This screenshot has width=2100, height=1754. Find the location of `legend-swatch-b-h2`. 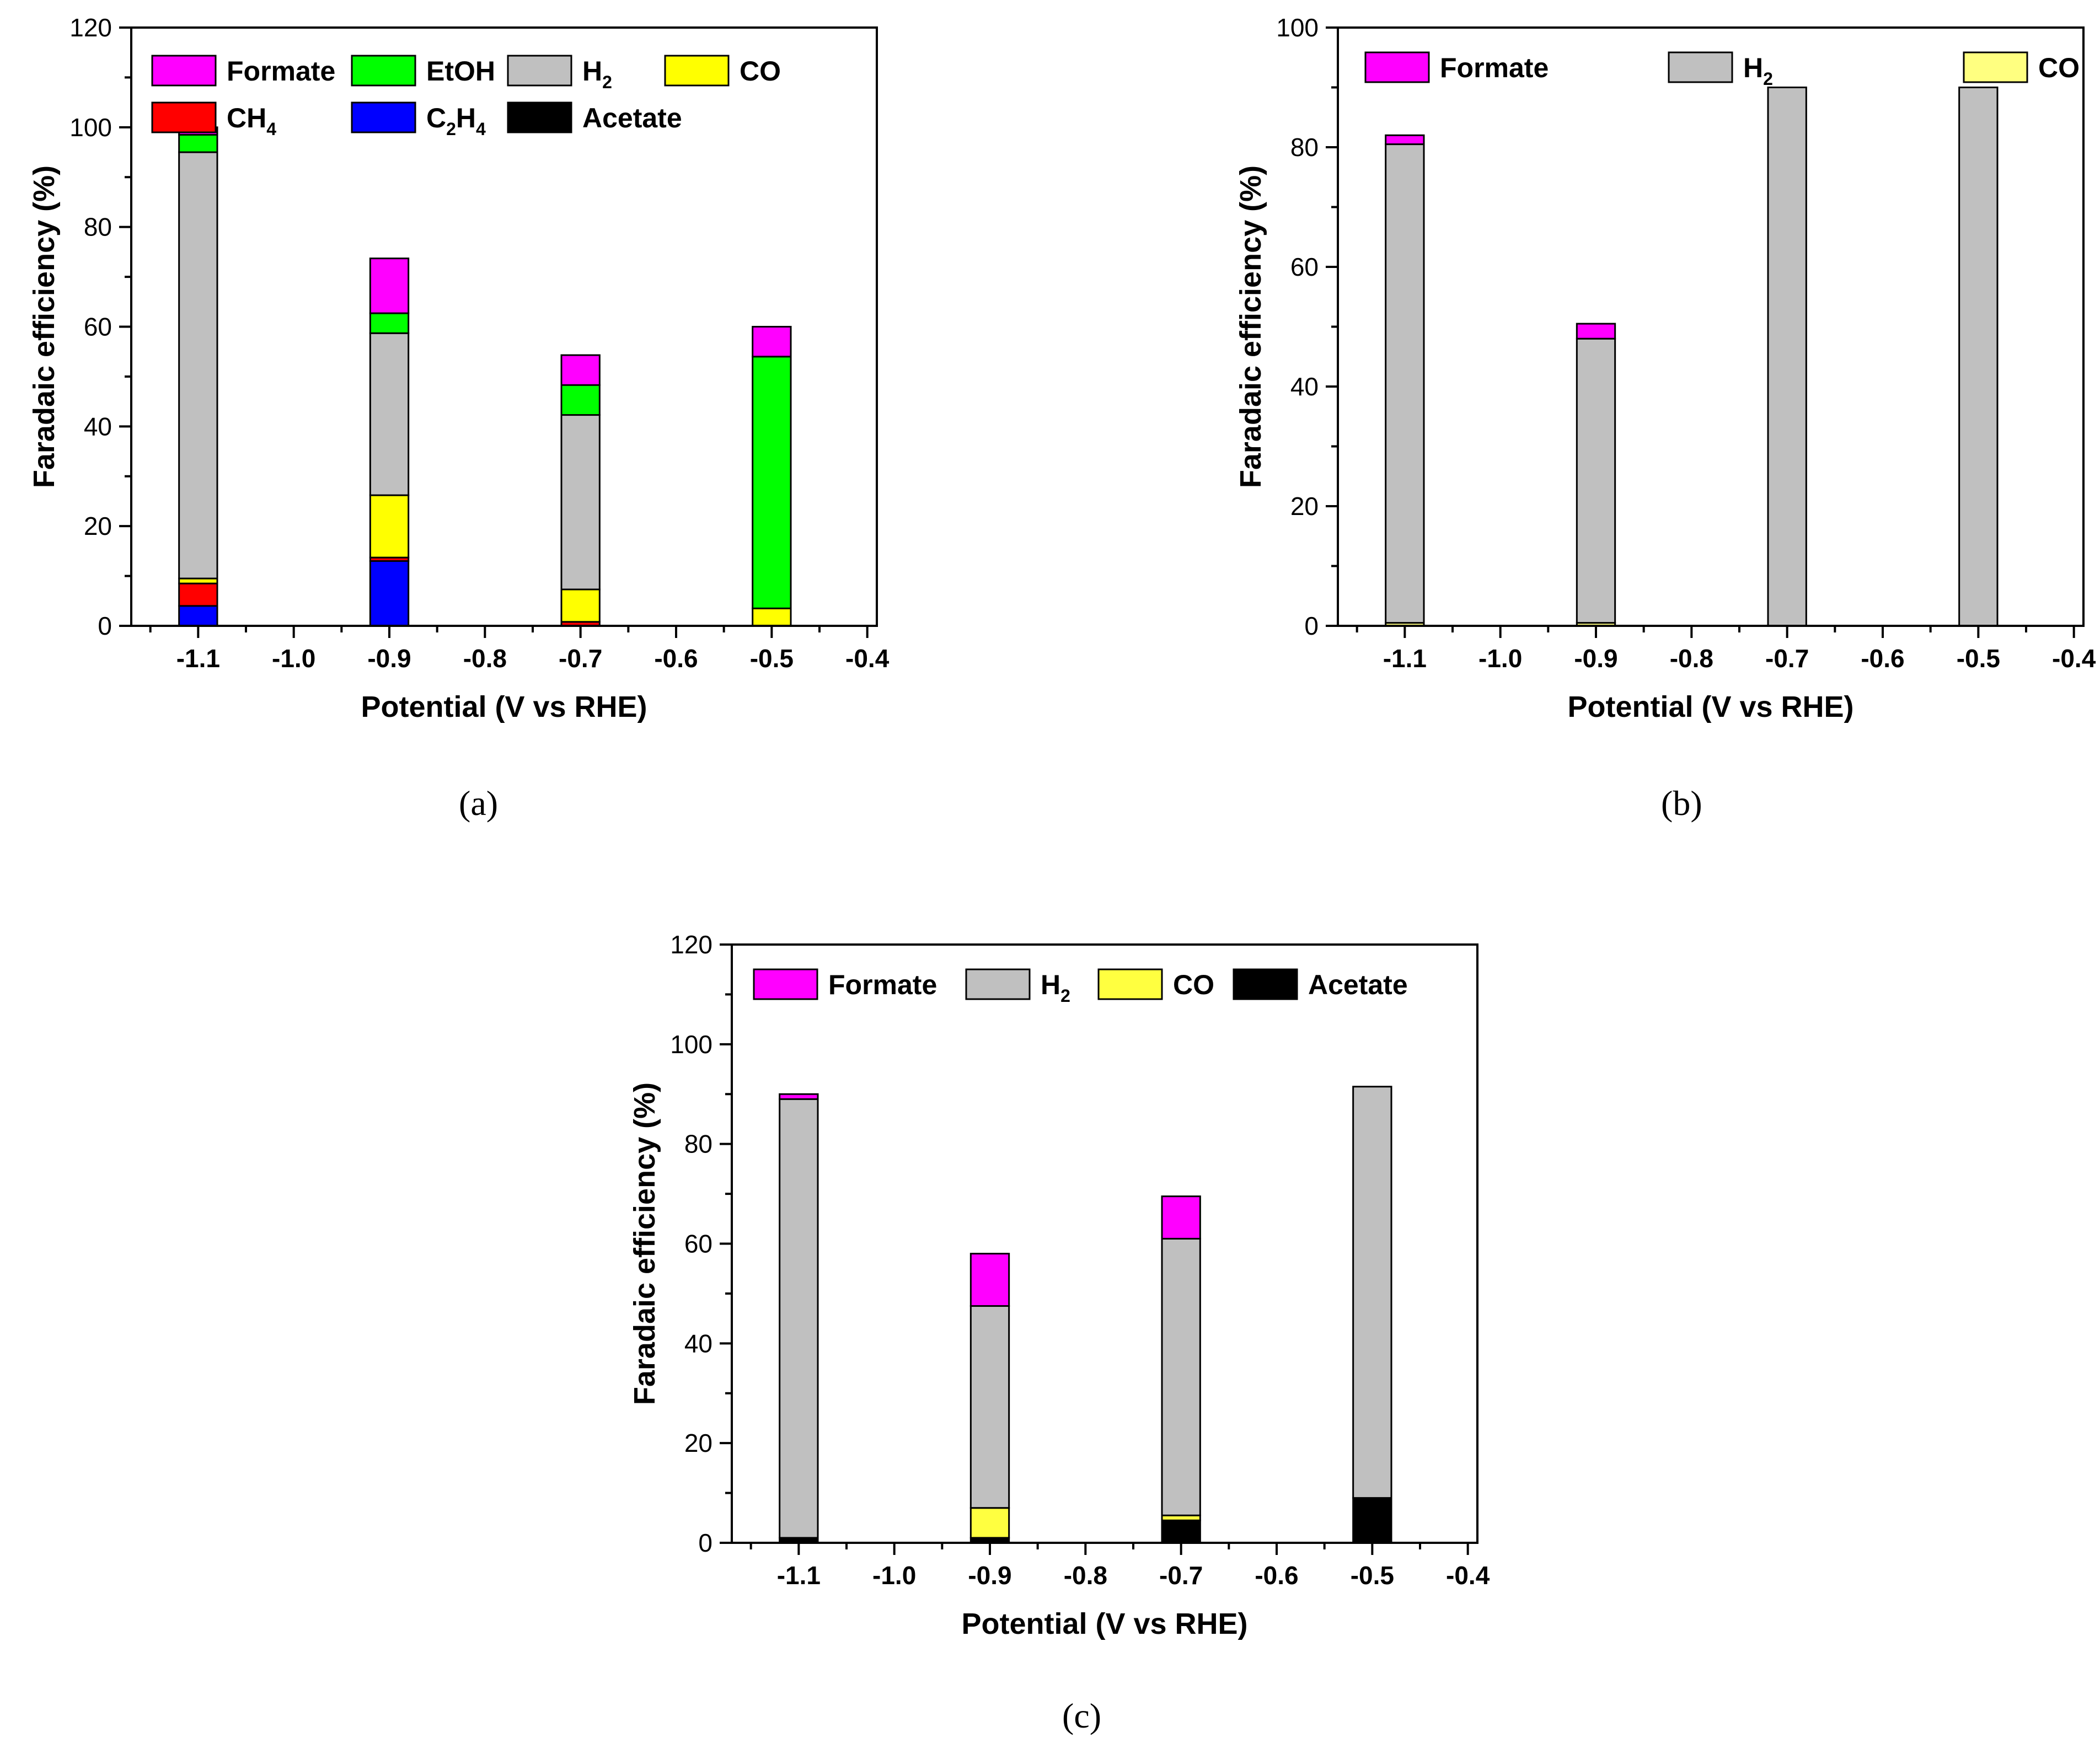

legend-swatch-b-h2 is located at coordinates (1700, 67).